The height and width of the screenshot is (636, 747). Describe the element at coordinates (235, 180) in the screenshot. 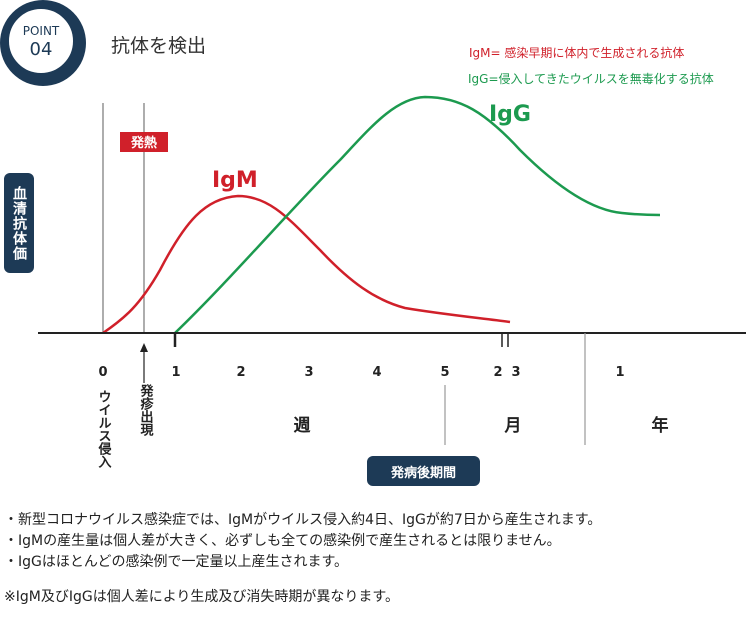

I see `igm-series-label: IgM` at that location.